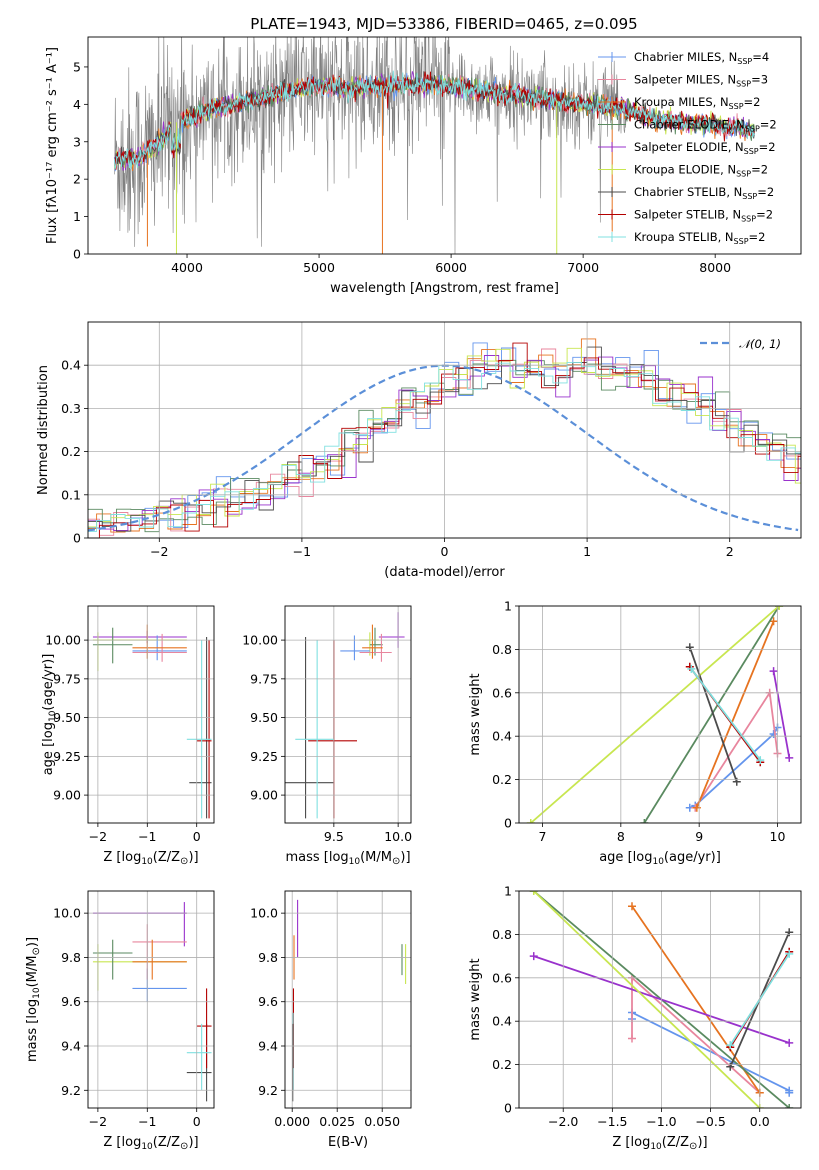 This screenshot has width=819, height=1170. What do you see at coordinates (77, 66) in the screenshot?
I see `y-tick-label: 5` at bounding box center [77, 66].